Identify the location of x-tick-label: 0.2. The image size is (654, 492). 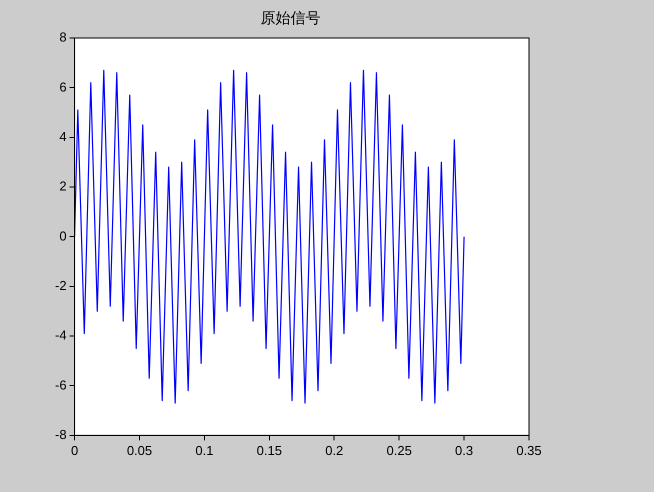
(334, 450).